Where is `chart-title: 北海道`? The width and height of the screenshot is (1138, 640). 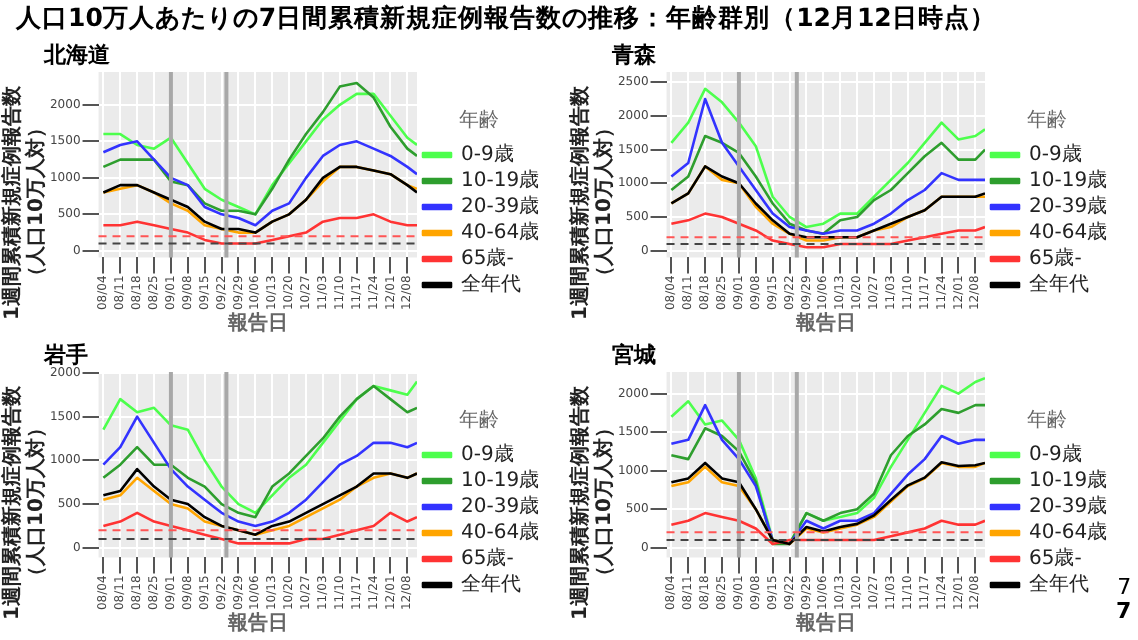
chart-title: 北海道 is located at coordinates (77, 55).